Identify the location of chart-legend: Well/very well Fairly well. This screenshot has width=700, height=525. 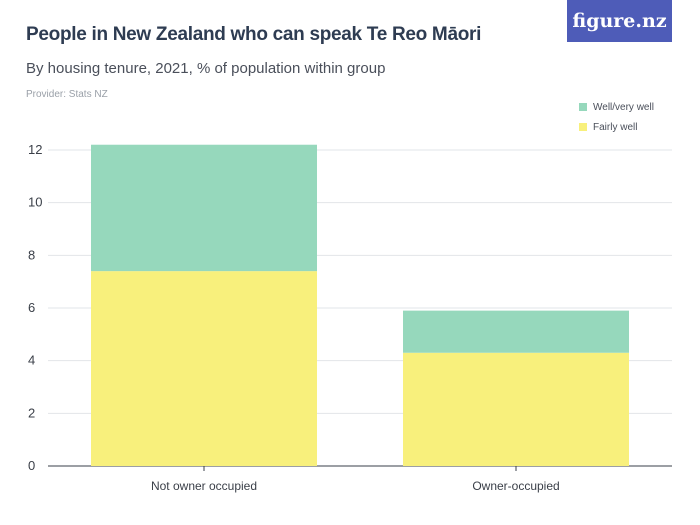
(616, 117).